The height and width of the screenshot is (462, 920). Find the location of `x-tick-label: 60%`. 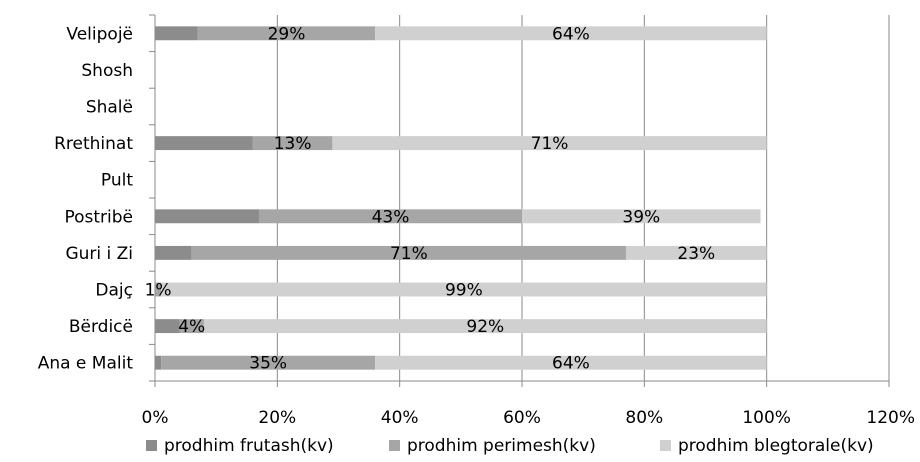

x-tick-label: 60% is located at coordinates (522, 418).